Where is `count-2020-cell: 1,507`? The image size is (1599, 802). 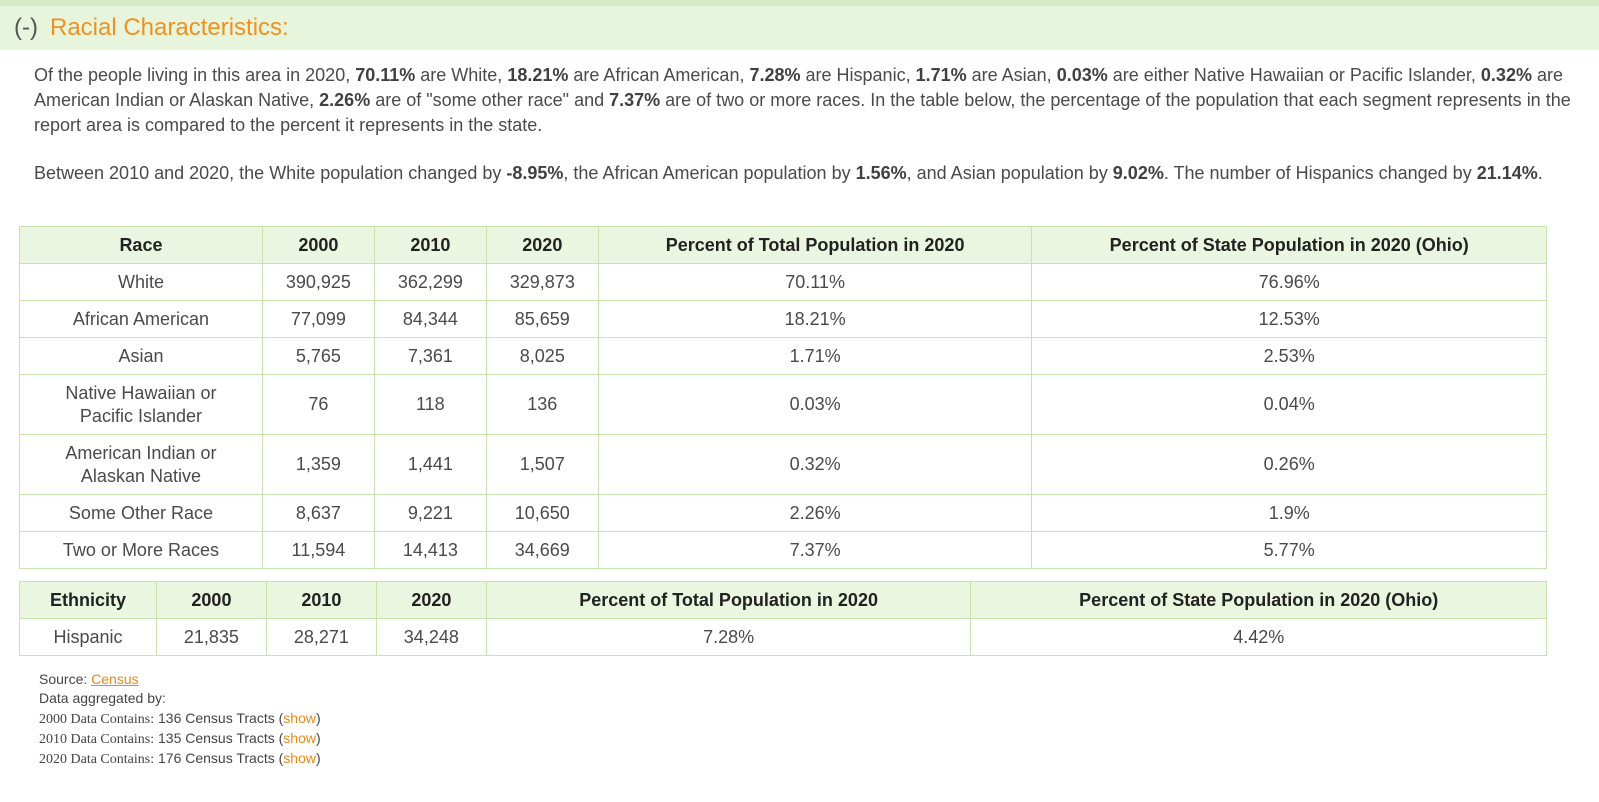
count-2020-cell: 1,507 is located at coordinates (542, 464).